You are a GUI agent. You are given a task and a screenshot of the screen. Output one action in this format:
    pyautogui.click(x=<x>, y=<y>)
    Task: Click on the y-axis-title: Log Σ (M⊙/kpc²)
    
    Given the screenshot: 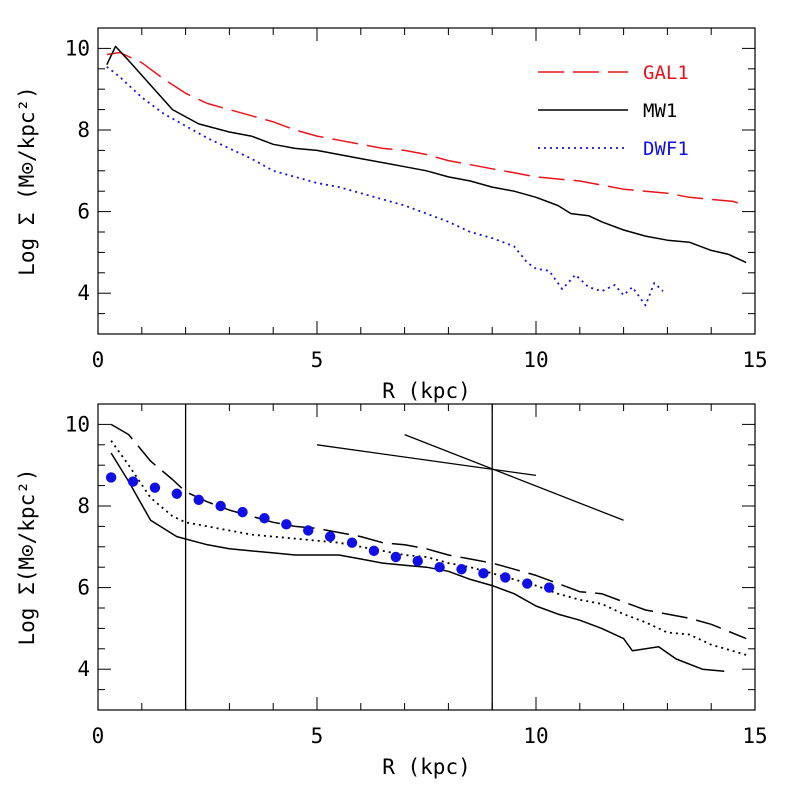 What is the action you would take?
    pyautogui.click(x=27, y=181)
    